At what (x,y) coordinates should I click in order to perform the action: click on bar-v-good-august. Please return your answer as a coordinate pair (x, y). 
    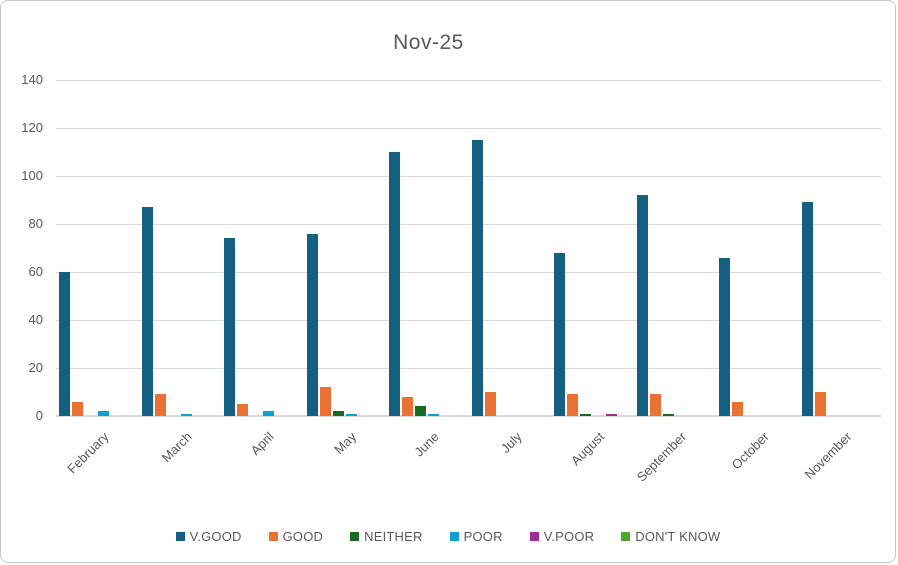
    Looking at the image, I should click on (560, 334).